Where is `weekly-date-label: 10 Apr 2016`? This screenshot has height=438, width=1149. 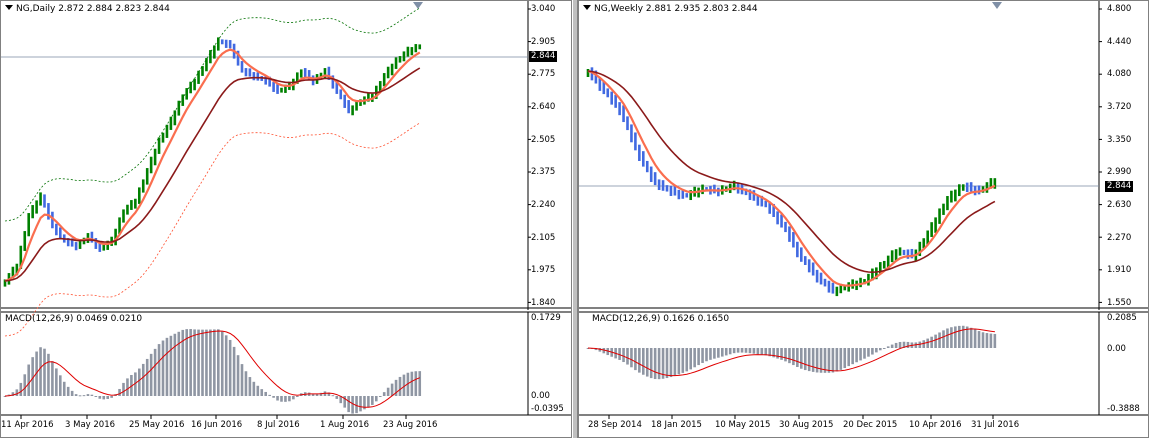
weekly-date-label: 10 Apr 2016 is located at coordinates (935, 425).